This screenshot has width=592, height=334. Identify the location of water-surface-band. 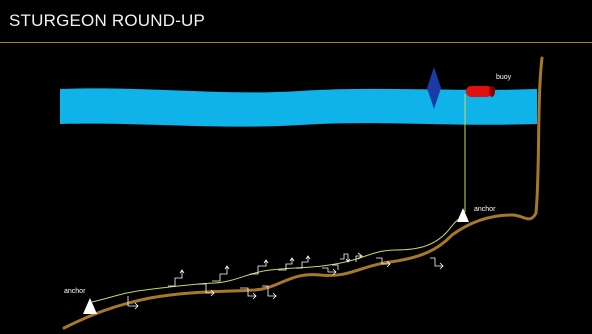
(298, 107).